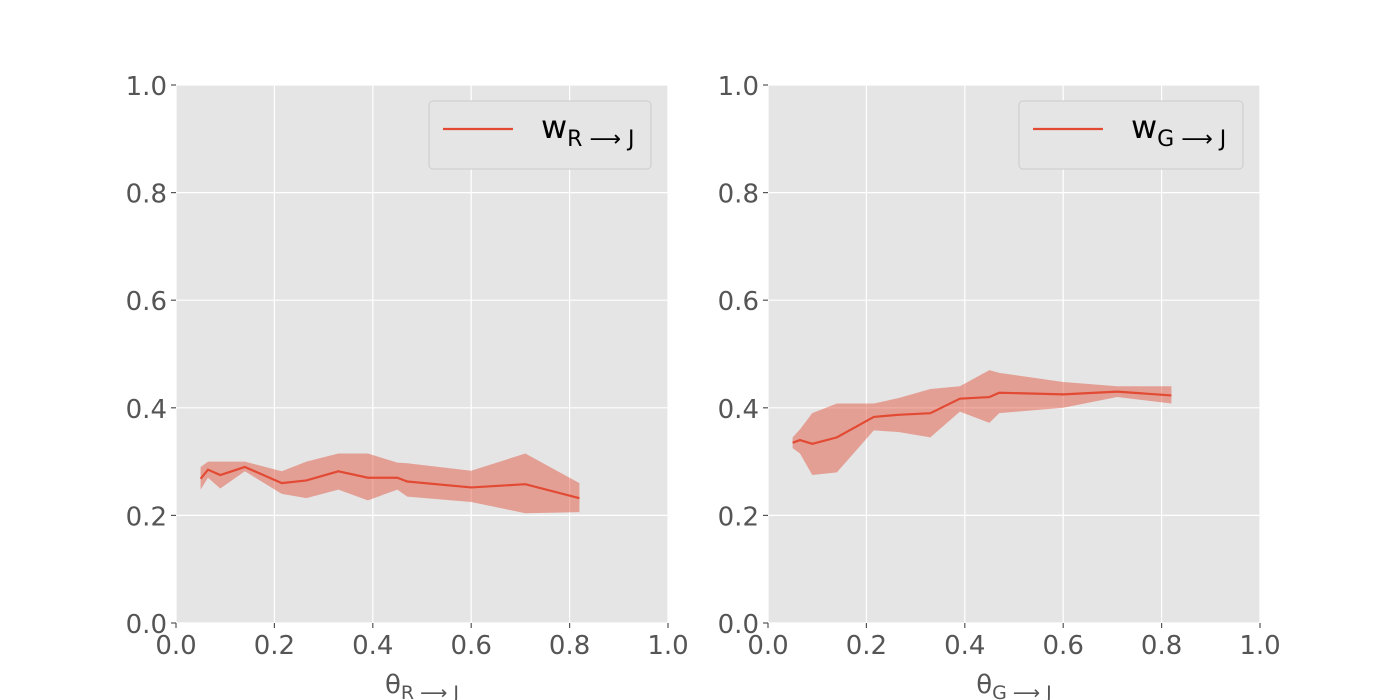  What do you see at coordinates (600, 139) in the screenshot?
I see `legend-label-subscript: R ⟶ J` at bounding box center [600, 139].